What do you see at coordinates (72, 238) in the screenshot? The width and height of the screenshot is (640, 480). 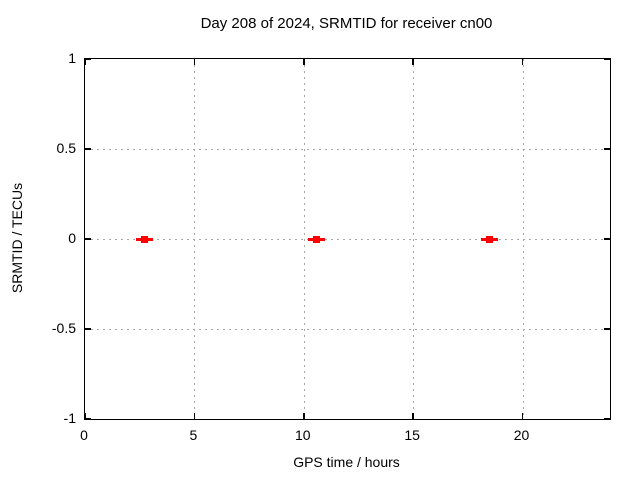 I see `y-tick-label: 0` at bounding box center [72, 238].